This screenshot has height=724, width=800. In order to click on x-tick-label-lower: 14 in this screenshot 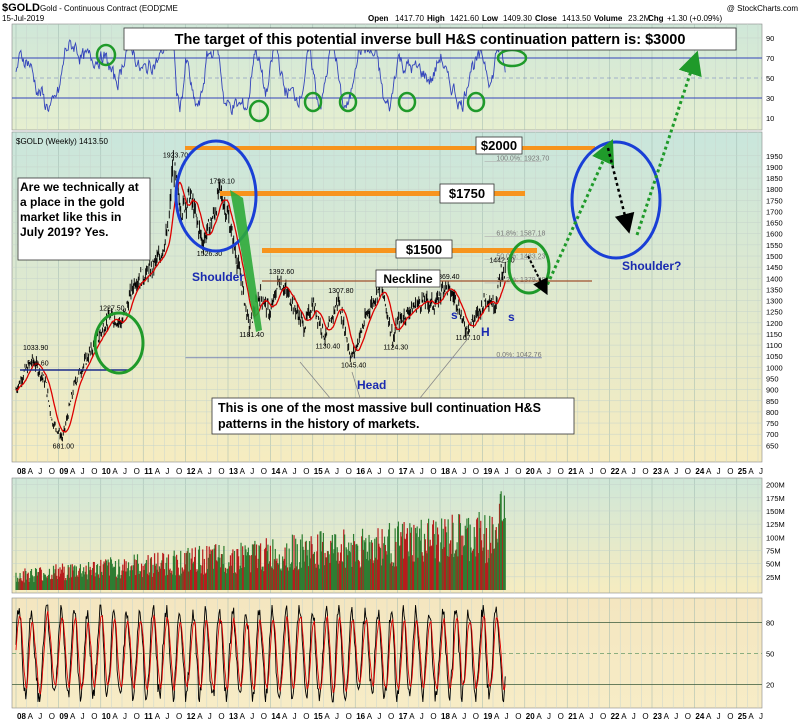, I will do `click(275, 716)`.